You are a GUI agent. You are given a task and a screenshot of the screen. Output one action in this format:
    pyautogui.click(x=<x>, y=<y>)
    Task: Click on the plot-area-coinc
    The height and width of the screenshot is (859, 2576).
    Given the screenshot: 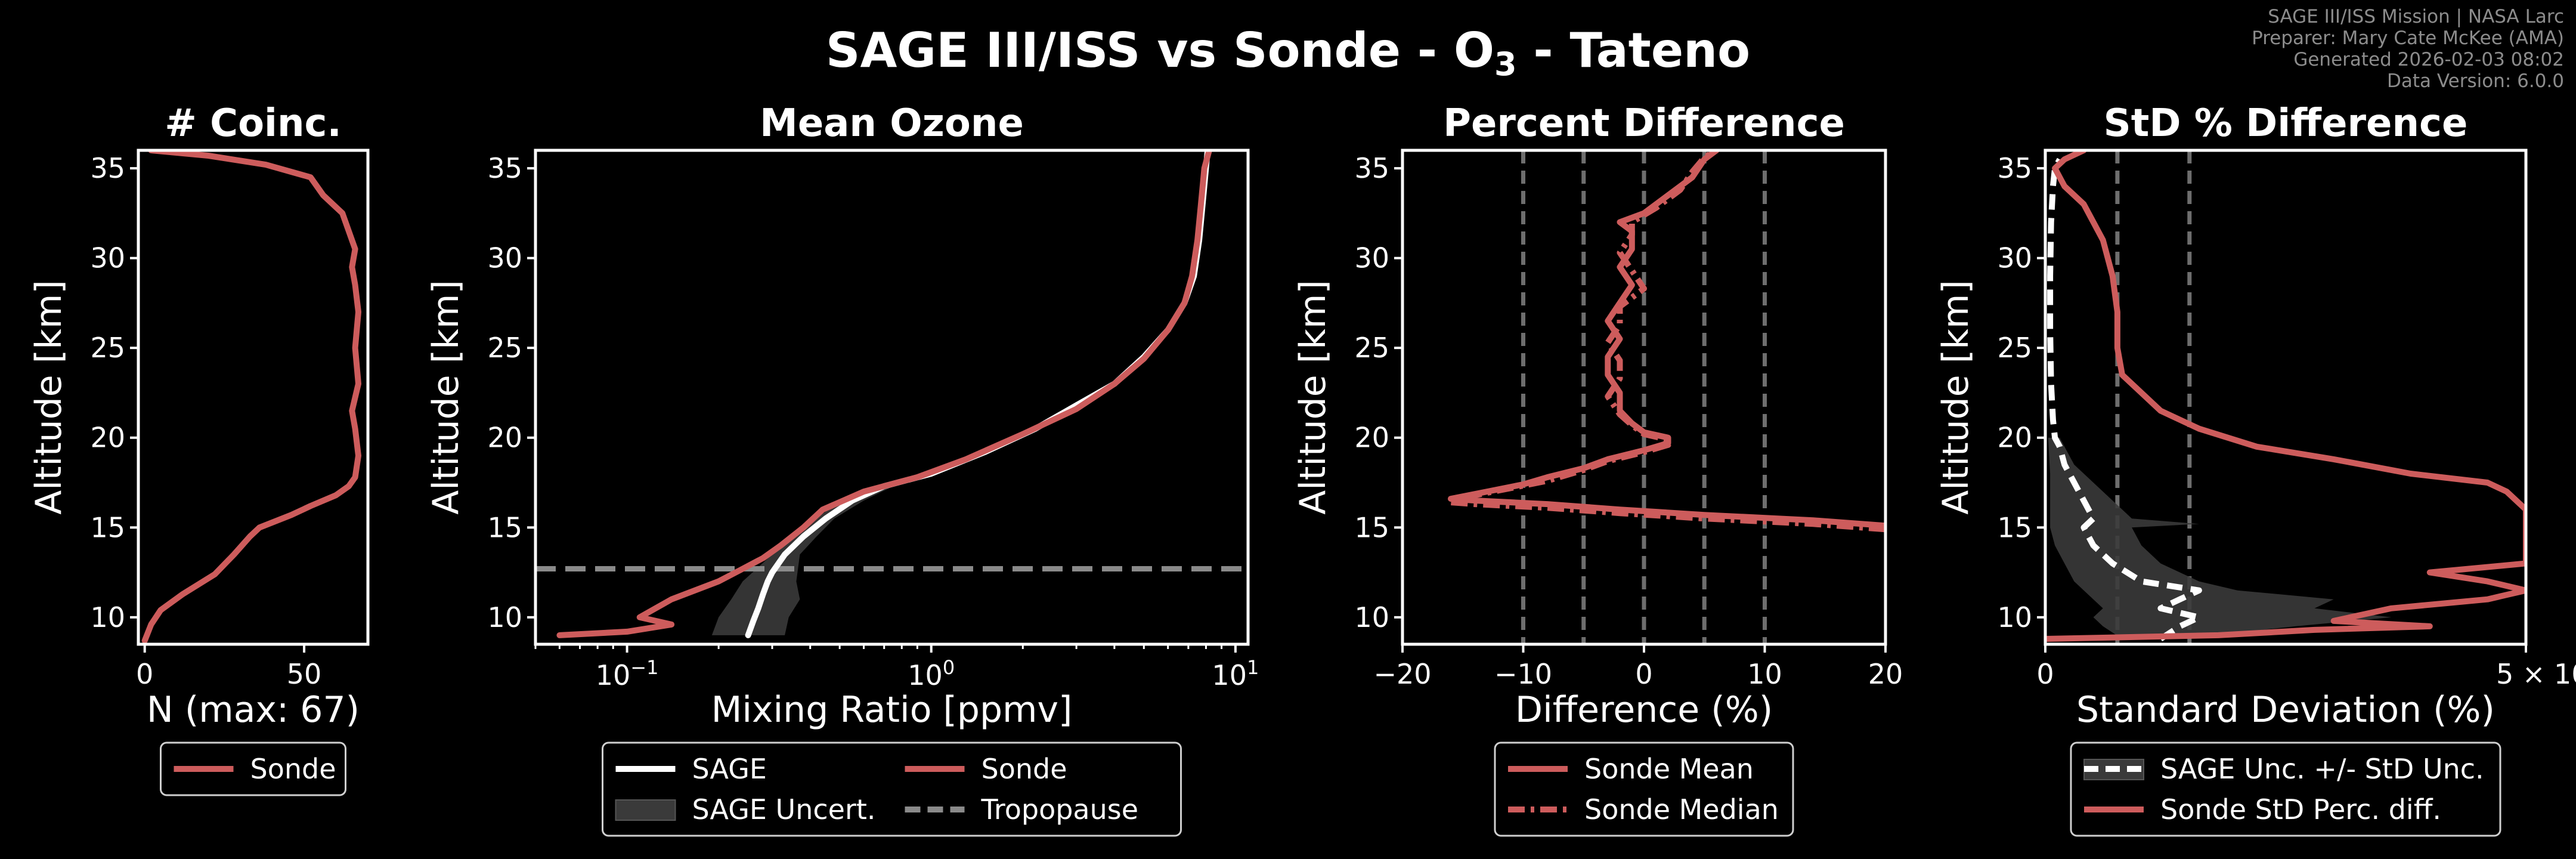 What is the action you would take?
    pyautogui.click(x=251, y=397)
    